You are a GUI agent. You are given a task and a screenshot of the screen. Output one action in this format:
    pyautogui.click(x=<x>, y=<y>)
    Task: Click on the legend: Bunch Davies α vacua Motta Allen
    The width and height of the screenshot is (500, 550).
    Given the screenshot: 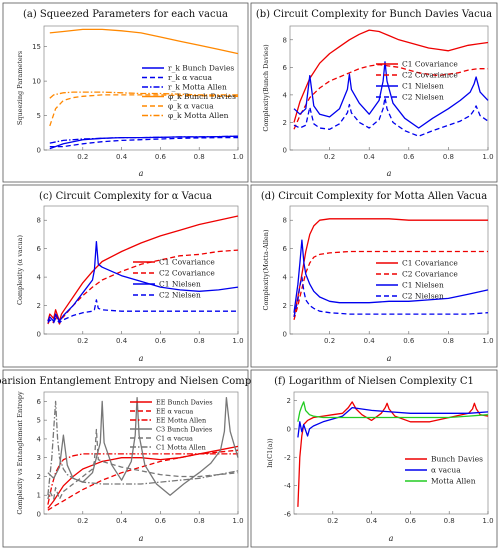 What is the action you would take?
    pyautogui.click(x=444, y=470)
    